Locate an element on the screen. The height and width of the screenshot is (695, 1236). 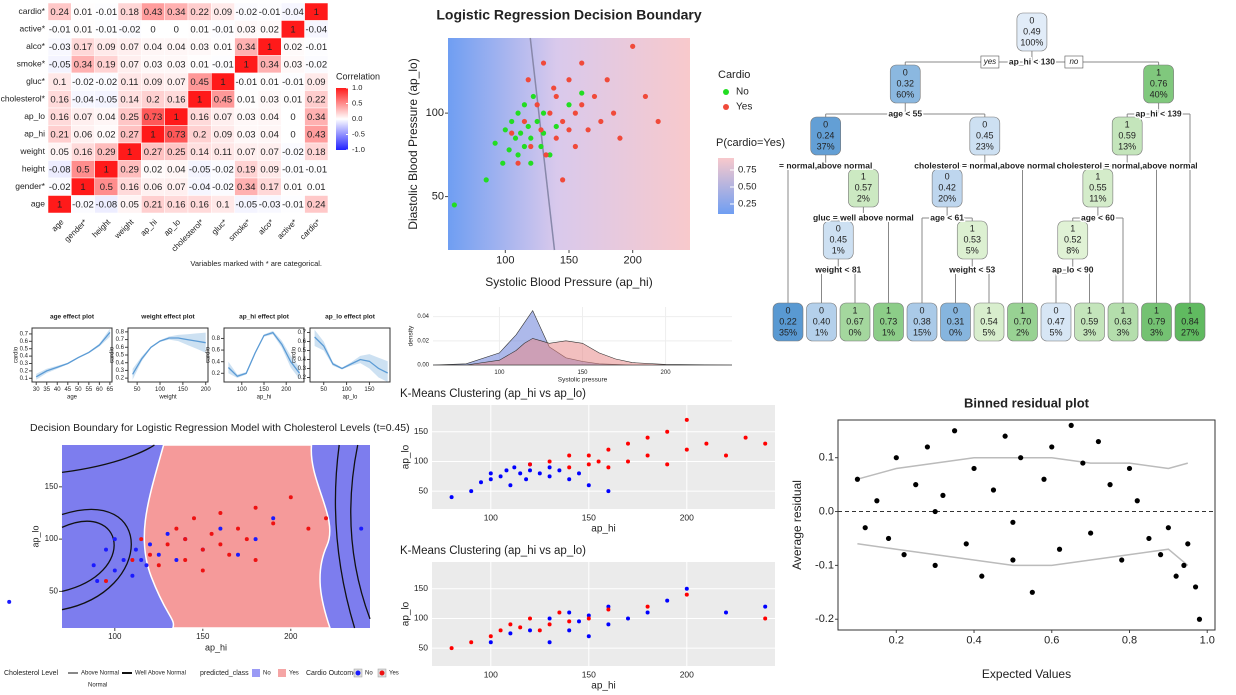
node-prob: 0.47 is located at coordinates (1056, 321).